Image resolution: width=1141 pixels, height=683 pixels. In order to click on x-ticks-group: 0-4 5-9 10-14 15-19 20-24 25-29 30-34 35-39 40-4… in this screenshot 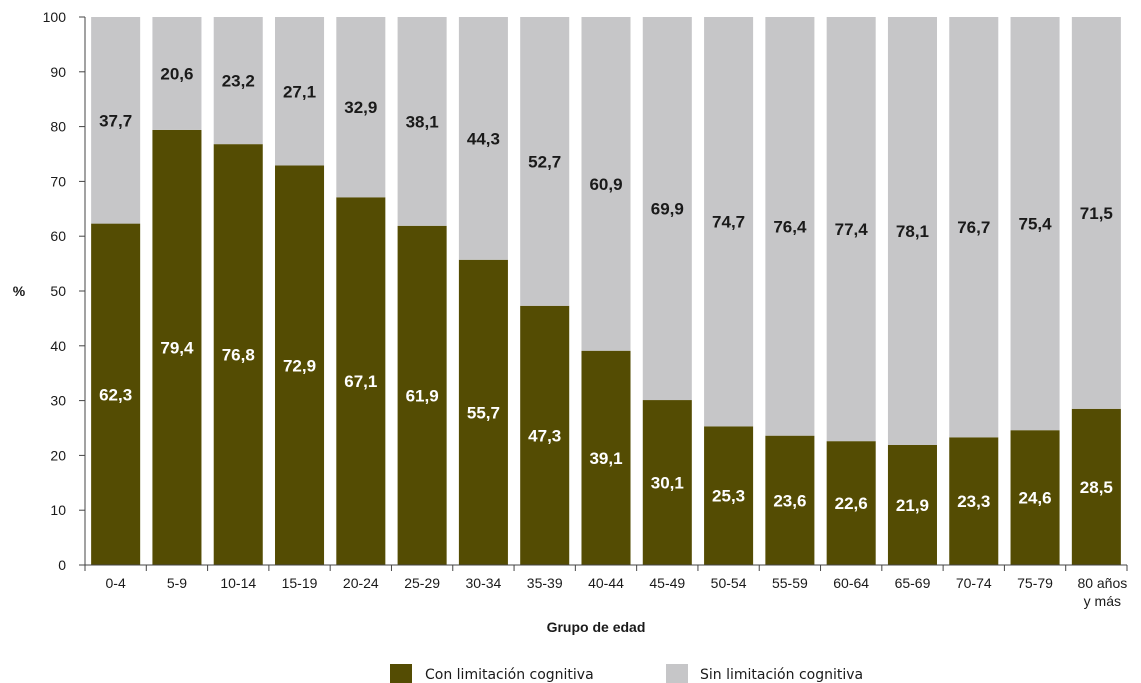, I will do `click(606, 587)`.